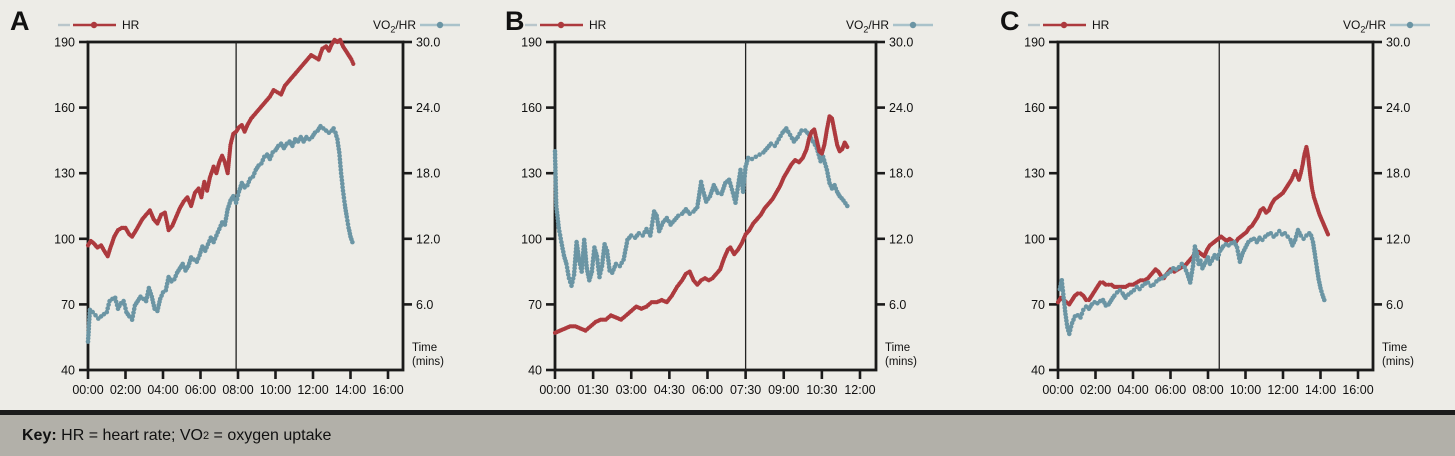 This screenshot has width=1455, height=456. I want to click on x-tick-label: 09:00, so click(783, 390).